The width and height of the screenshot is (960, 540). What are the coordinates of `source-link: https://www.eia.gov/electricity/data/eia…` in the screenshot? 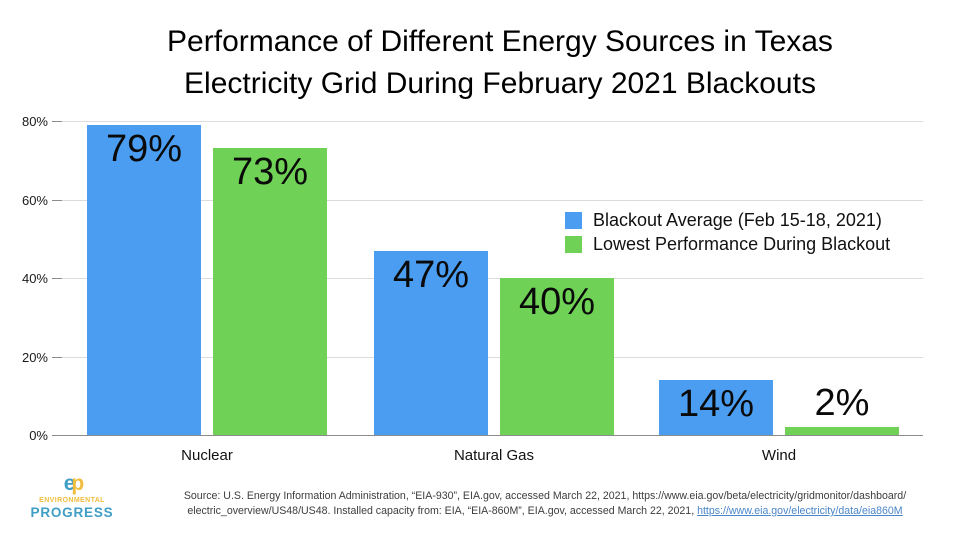 It's located at (800, 511).